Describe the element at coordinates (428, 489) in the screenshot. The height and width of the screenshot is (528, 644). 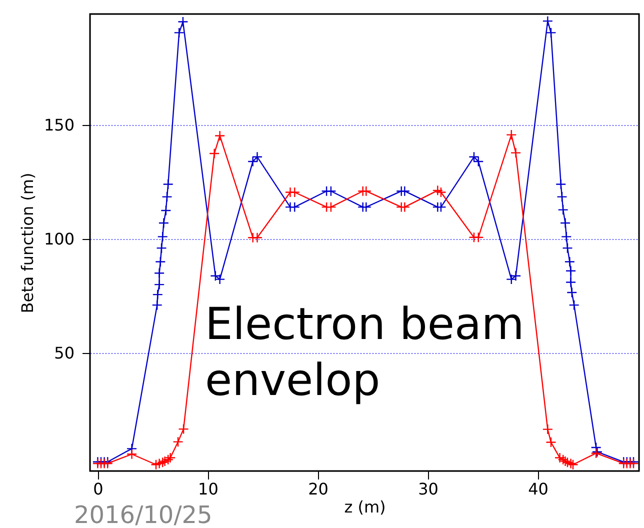
I see `x-tick-label: 30` at that location.